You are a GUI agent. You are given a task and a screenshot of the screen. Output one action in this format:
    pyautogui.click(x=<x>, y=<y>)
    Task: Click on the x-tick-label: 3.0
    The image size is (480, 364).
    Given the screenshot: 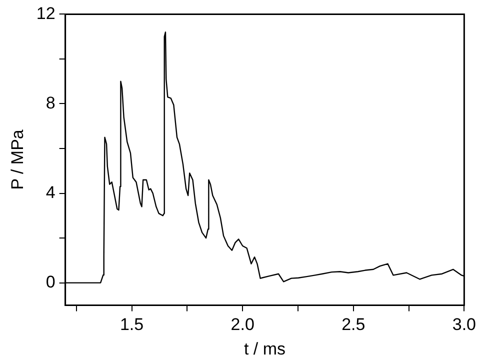 What is the action you would take?
    pyautogui.click(x=464, y=324)
    